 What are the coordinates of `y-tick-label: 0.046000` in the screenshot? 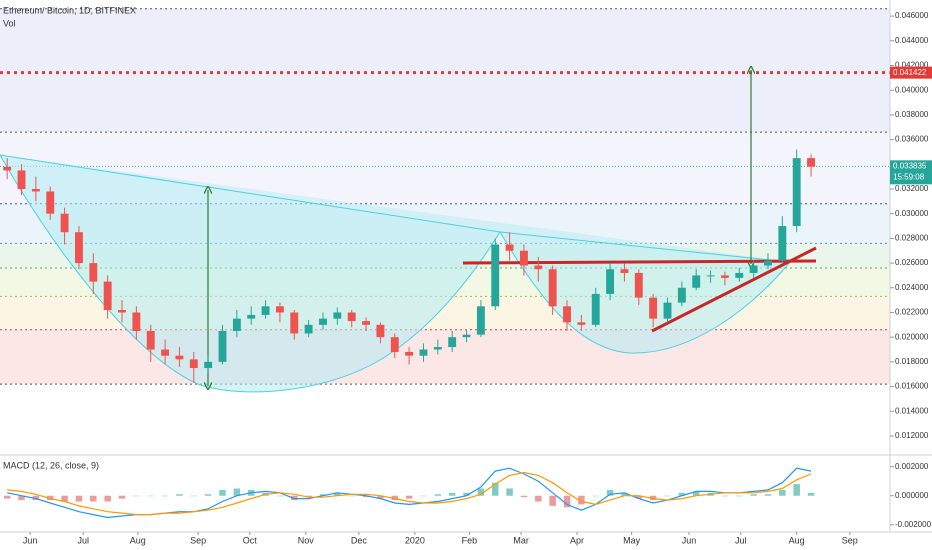 It's located at (912, 15).